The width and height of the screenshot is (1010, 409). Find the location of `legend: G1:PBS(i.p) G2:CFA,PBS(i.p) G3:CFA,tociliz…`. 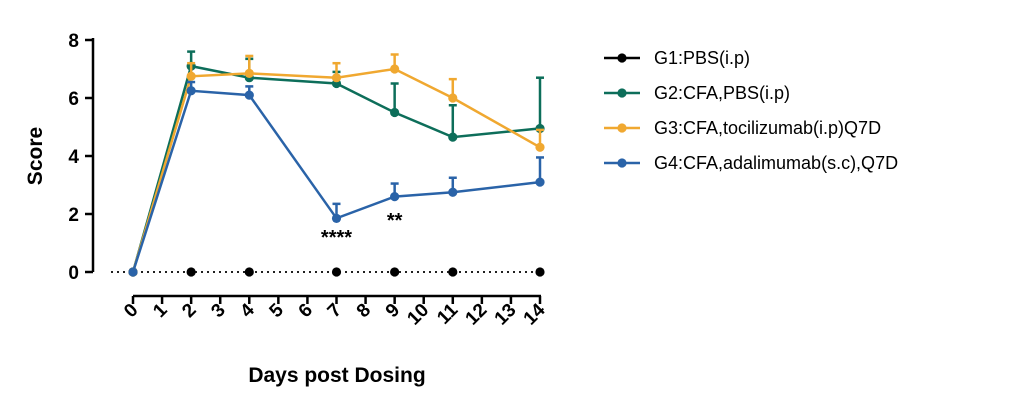

legend: G1:PBS(i.p) G2:CFA,PBS(i.p) G3:CFA,tociliz… is located at coordinates (751, 110).